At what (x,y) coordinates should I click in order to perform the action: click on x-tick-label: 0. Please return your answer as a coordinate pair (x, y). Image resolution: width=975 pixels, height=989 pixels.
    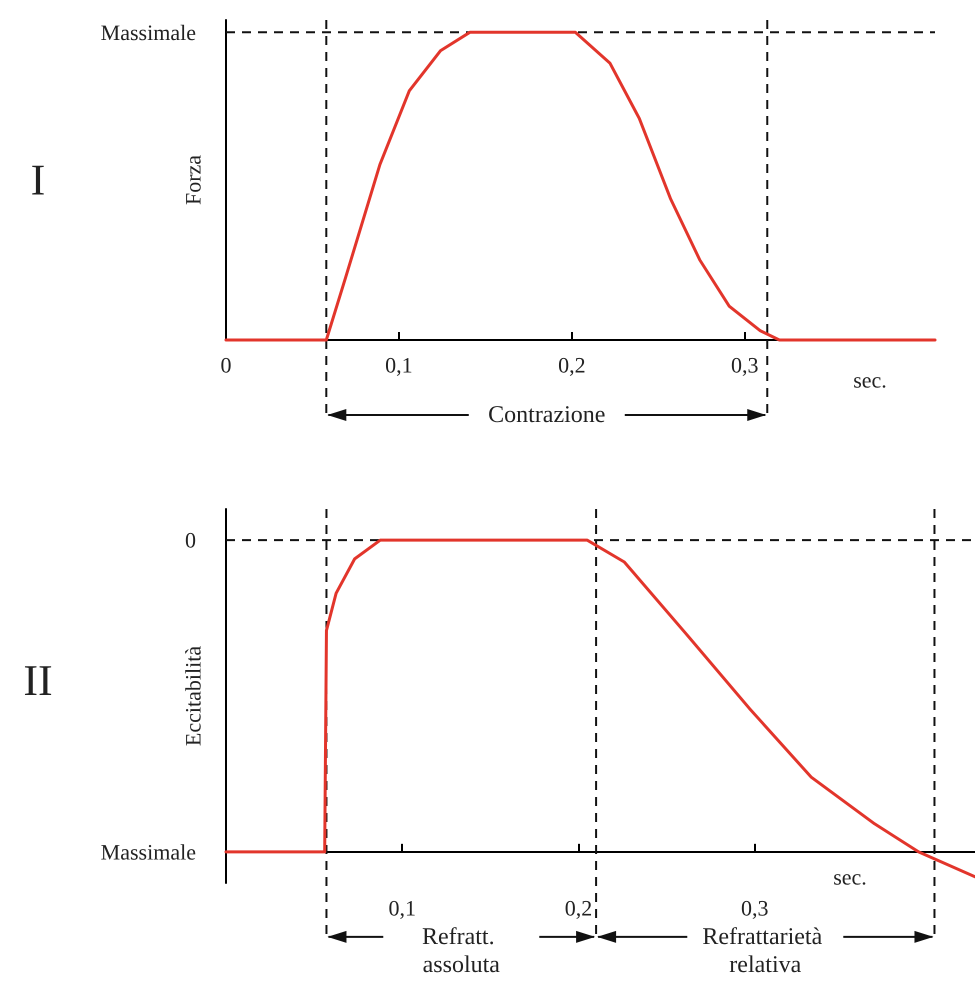
    Looking at the image, I should click on (226, 365).